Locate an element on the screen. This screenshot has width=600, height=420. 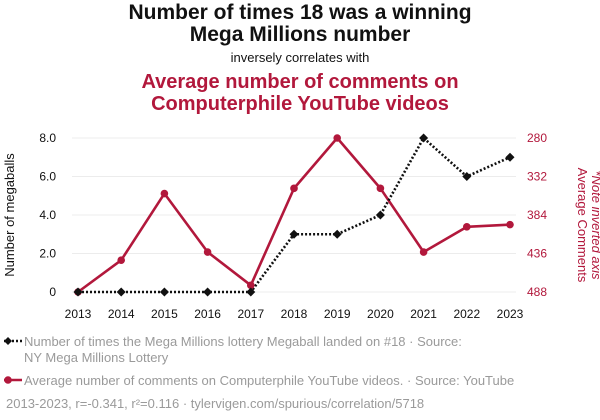
chart-title-line-2: Mega Millions number is located at coordinates (300, 34).